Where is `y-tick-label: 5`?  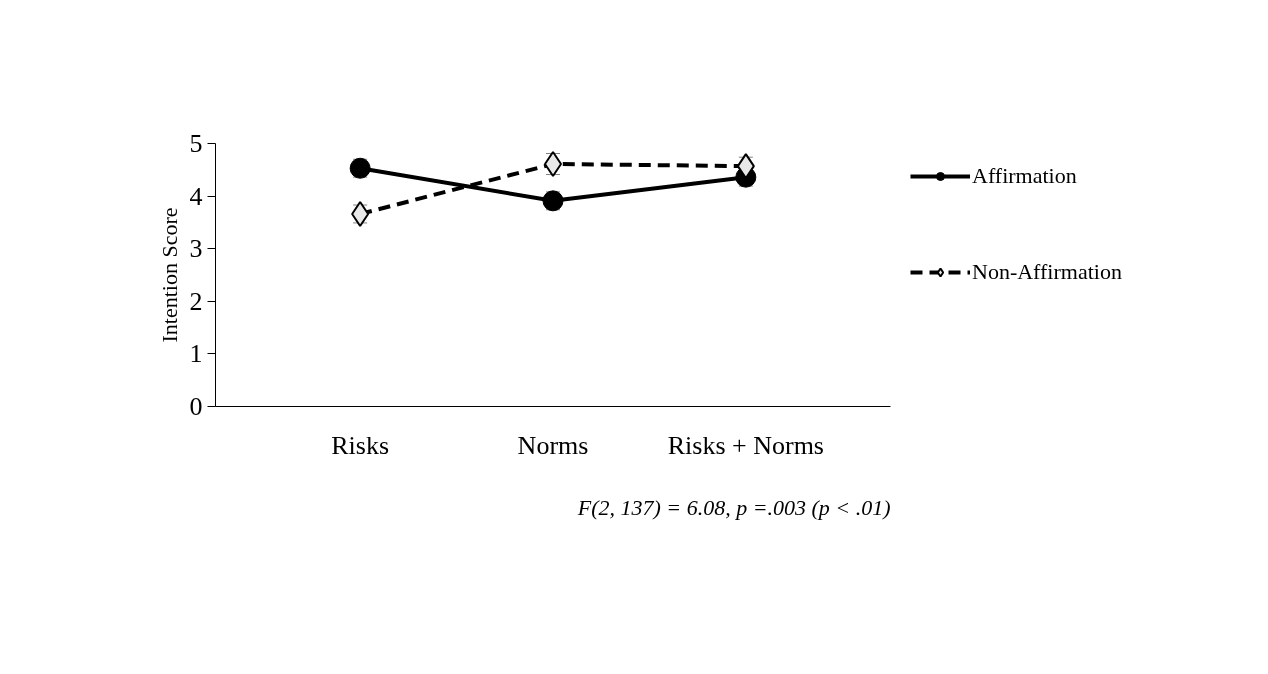
y-tick-label: 5 is located at coordinates (196, 143).